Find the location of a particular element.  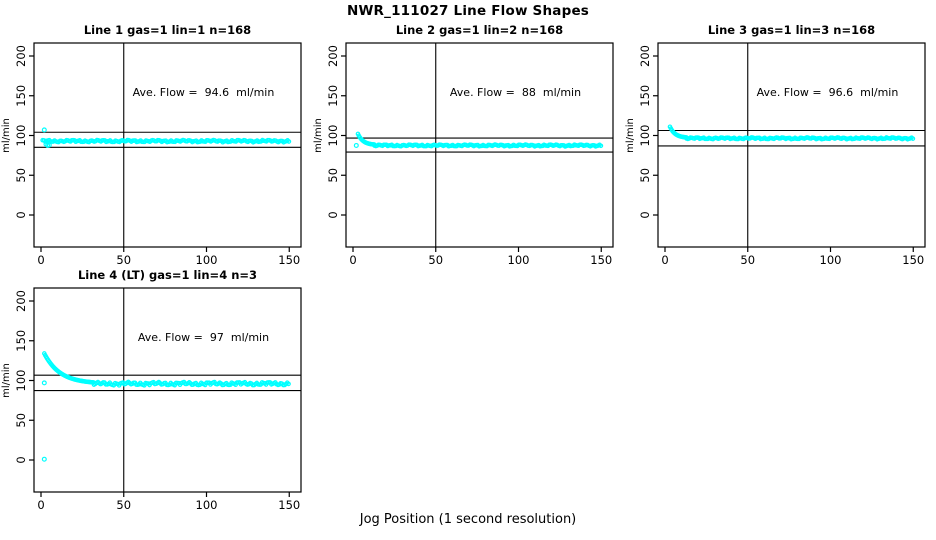

subplot-title: Line 1 gas=1 lin=1 n=168 is located at coordinates (167, 30).